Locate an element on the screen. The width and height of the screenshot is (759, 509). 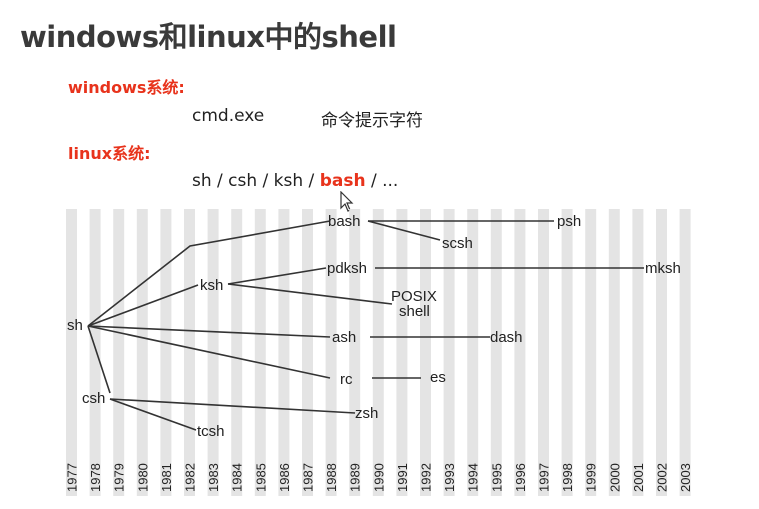
edge-sh-ksh is located at coordinates (143, 305).